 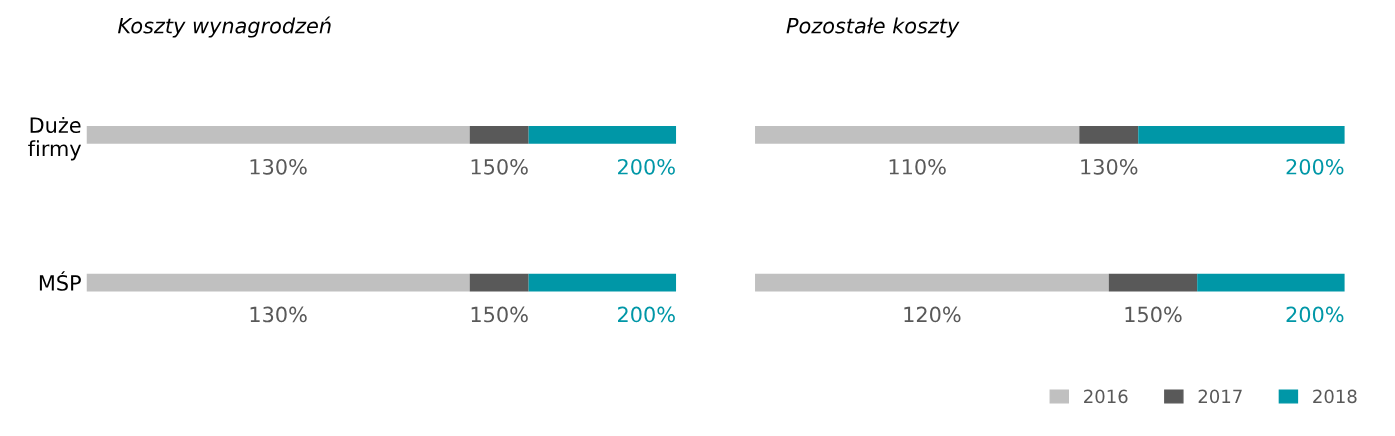 I want to click on annotation: 110%, so click(x=917, y=166).